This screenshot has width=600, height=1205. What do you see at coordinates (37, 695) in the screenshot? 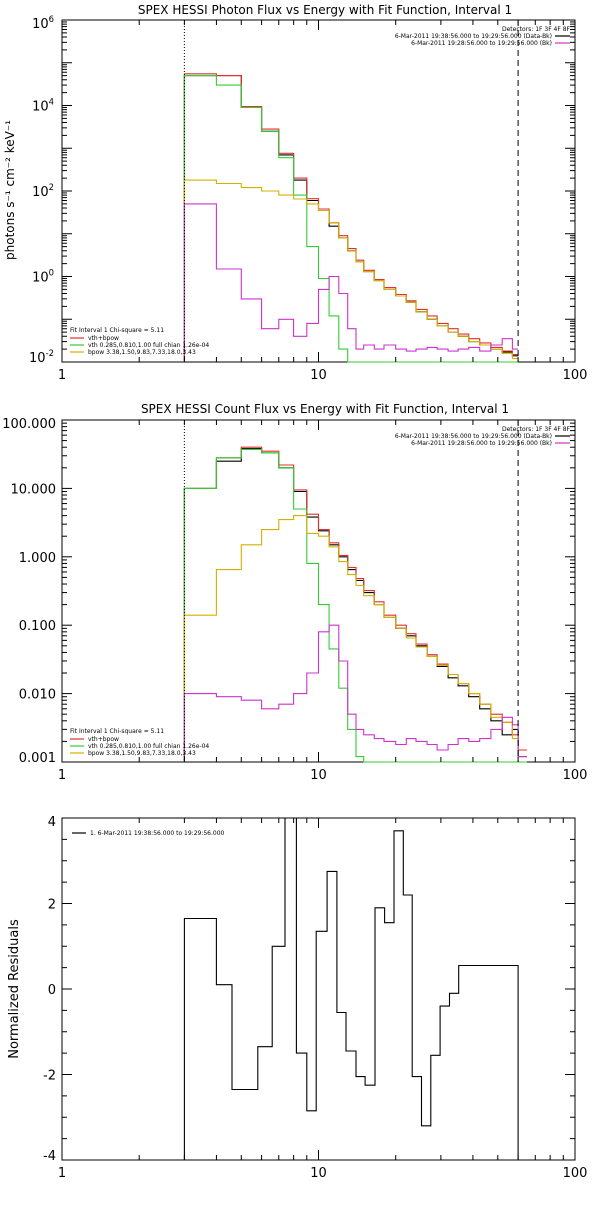
I see `y-tick-label: 0.010` at bounding box center [37, 695].